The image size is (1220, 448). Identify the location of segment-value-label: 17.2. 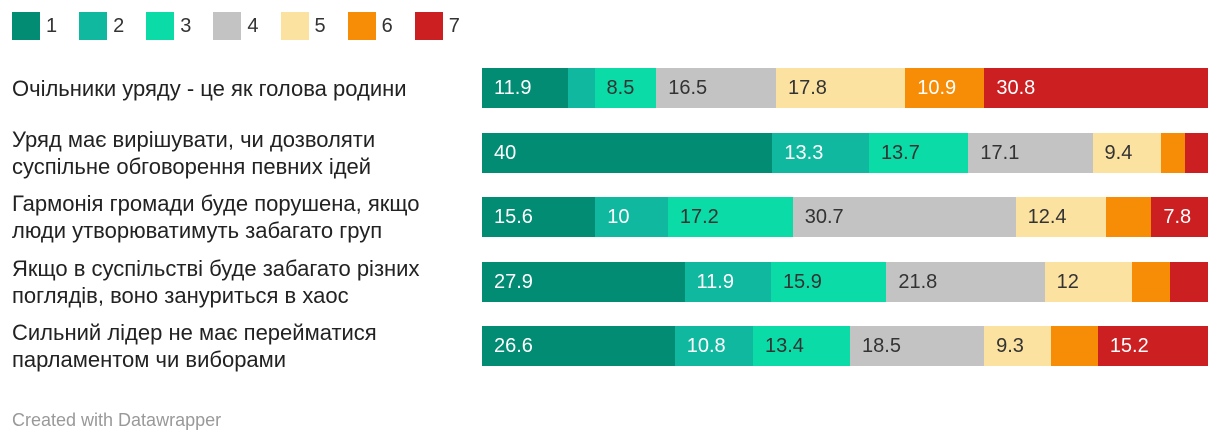
(699, 217).